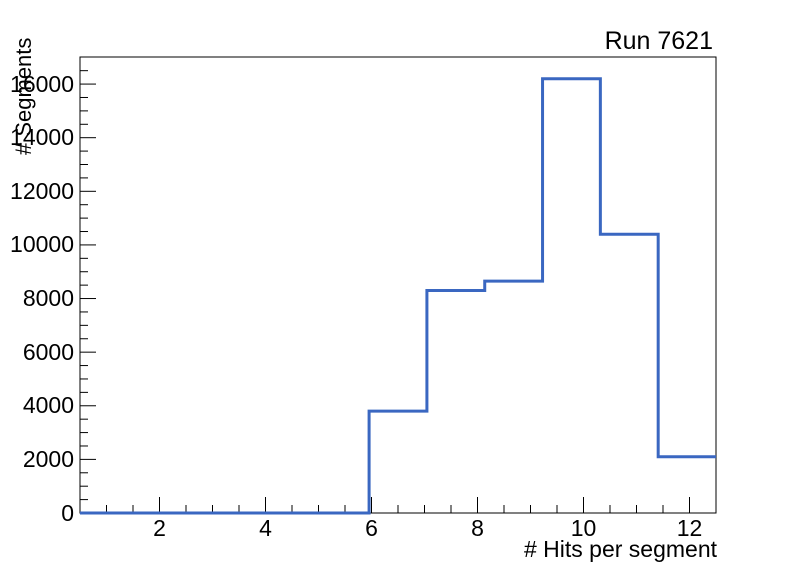  I want to click on y-tick-label: 12000, so click(42, 190).